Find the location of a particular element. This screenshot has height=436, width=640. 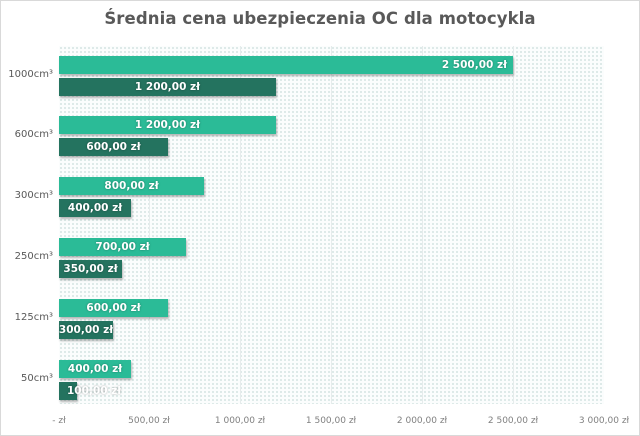

bar-series1-600cm3: 1 200,00 zł is located at coordinates (167, 125).